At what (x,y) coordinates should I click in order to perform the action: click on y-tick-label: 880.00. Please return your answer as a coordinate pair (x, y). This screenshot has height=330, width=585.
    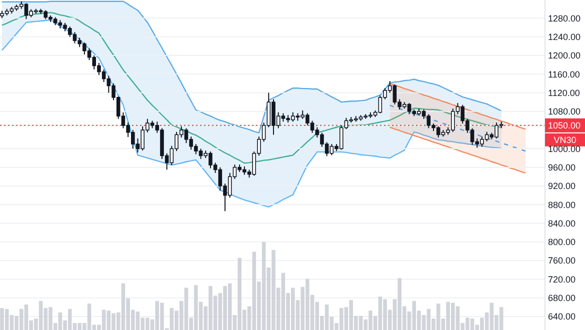
    Looking at the image, I should click on (562, 205).